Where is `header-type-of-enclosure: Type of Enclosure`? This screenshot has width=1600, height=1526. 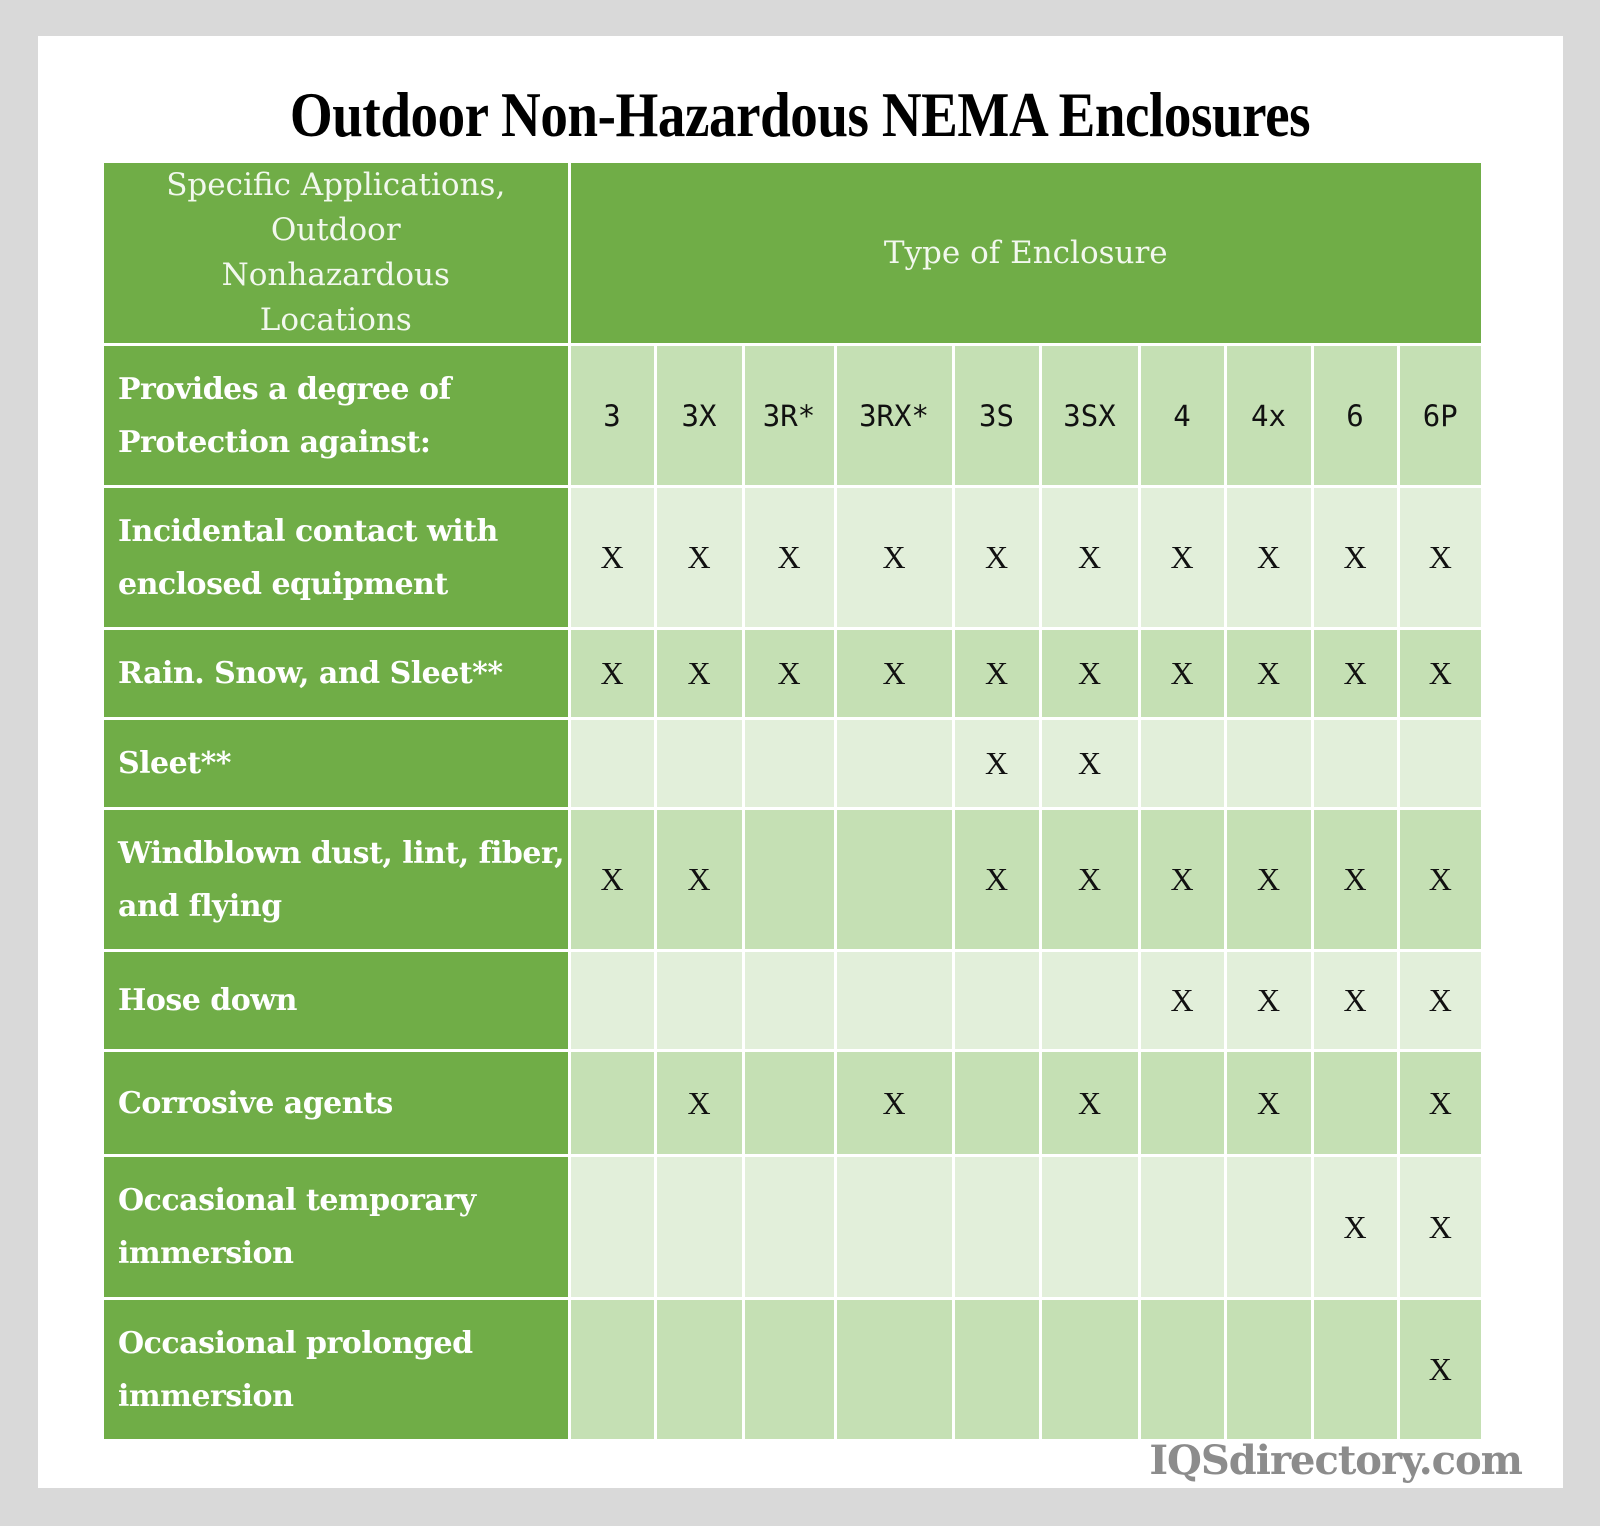
header-type-of-enclosure: Type of Enclosure is located at coordinates (1024, 254).